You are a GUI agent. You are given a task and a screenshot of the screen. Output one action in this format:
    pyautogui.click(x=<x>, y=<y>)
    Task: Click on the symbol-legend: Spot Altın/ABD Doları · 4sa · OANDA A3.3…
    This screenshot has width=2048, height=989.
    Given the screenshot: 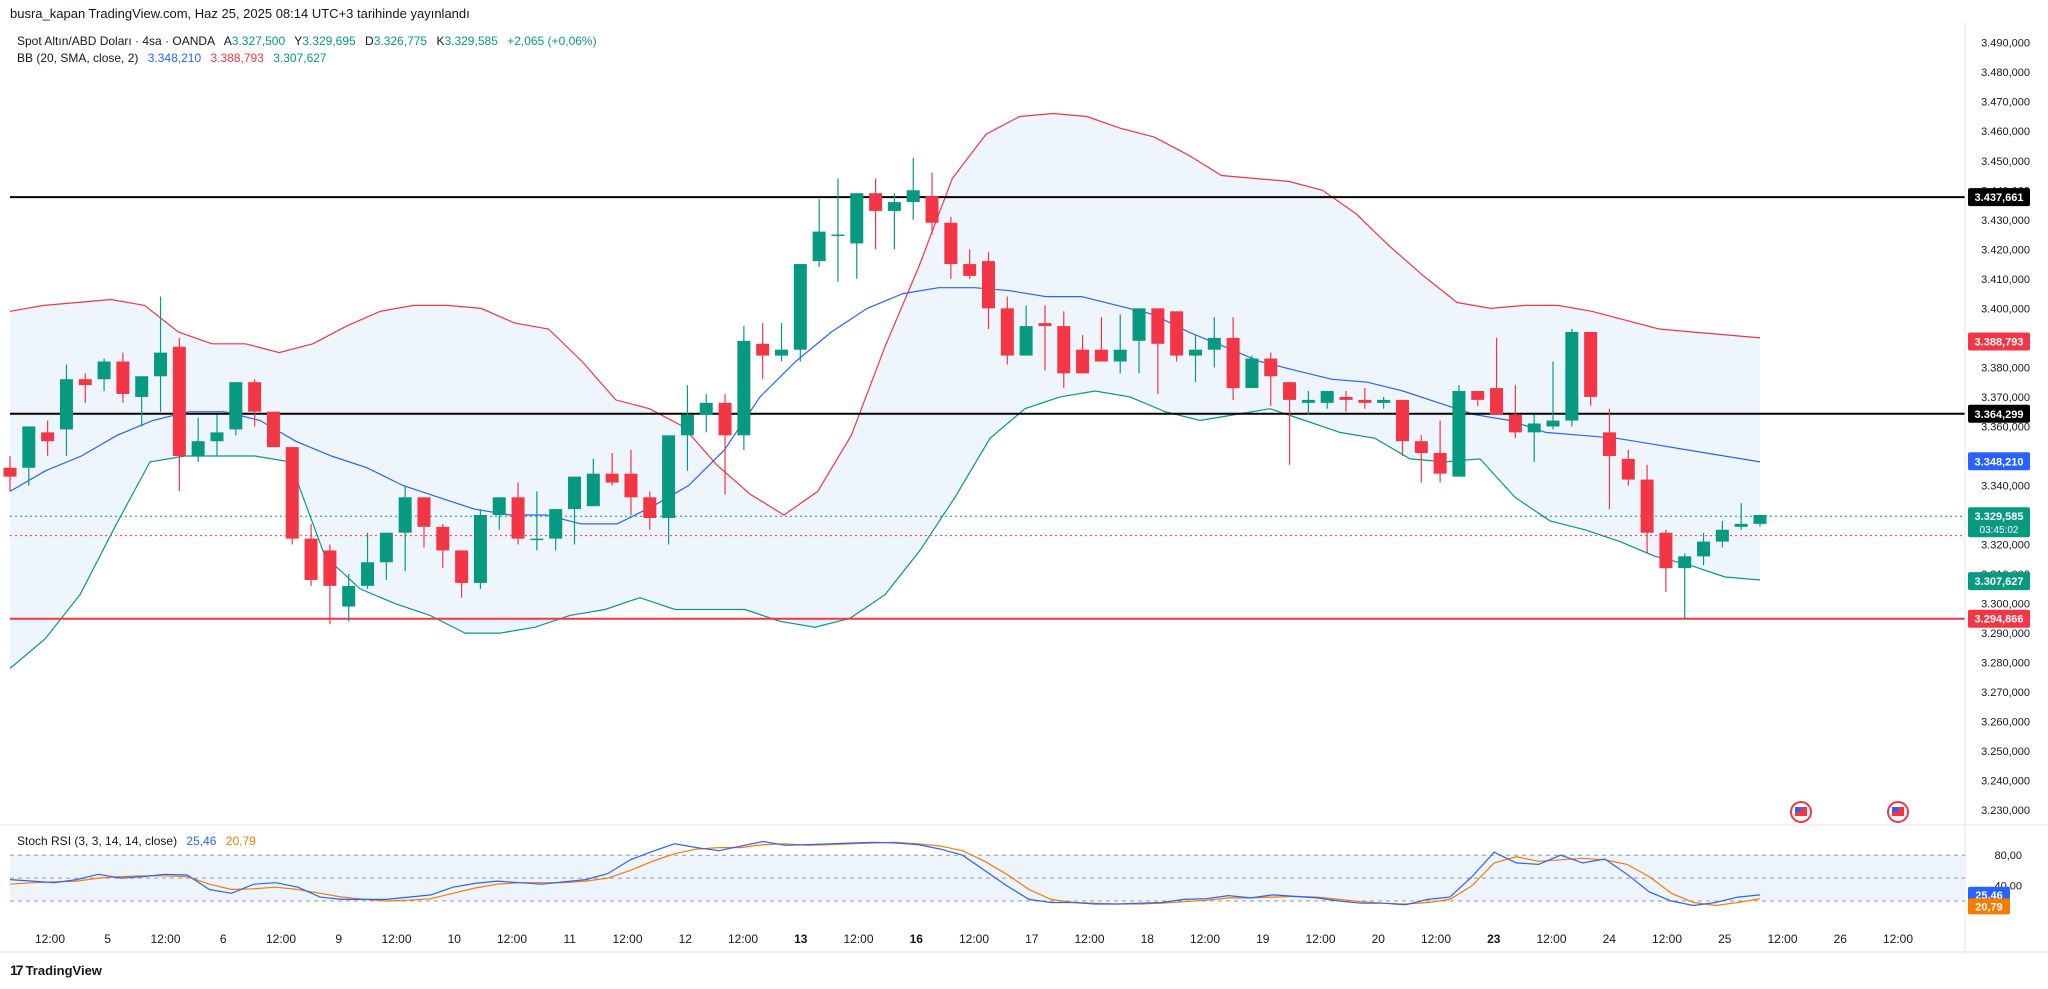 What is the action you would take?
    pyautogui.click(x=307, y=41)
    